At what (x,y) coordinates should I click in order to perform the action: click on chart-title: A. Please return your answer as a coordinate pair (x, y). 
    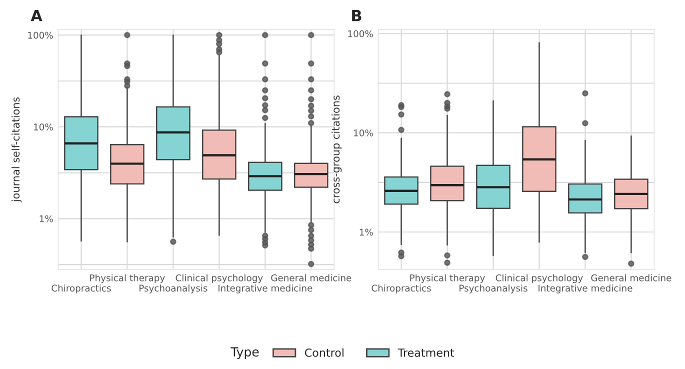
    Looking at the image, I should click on (36, 16).